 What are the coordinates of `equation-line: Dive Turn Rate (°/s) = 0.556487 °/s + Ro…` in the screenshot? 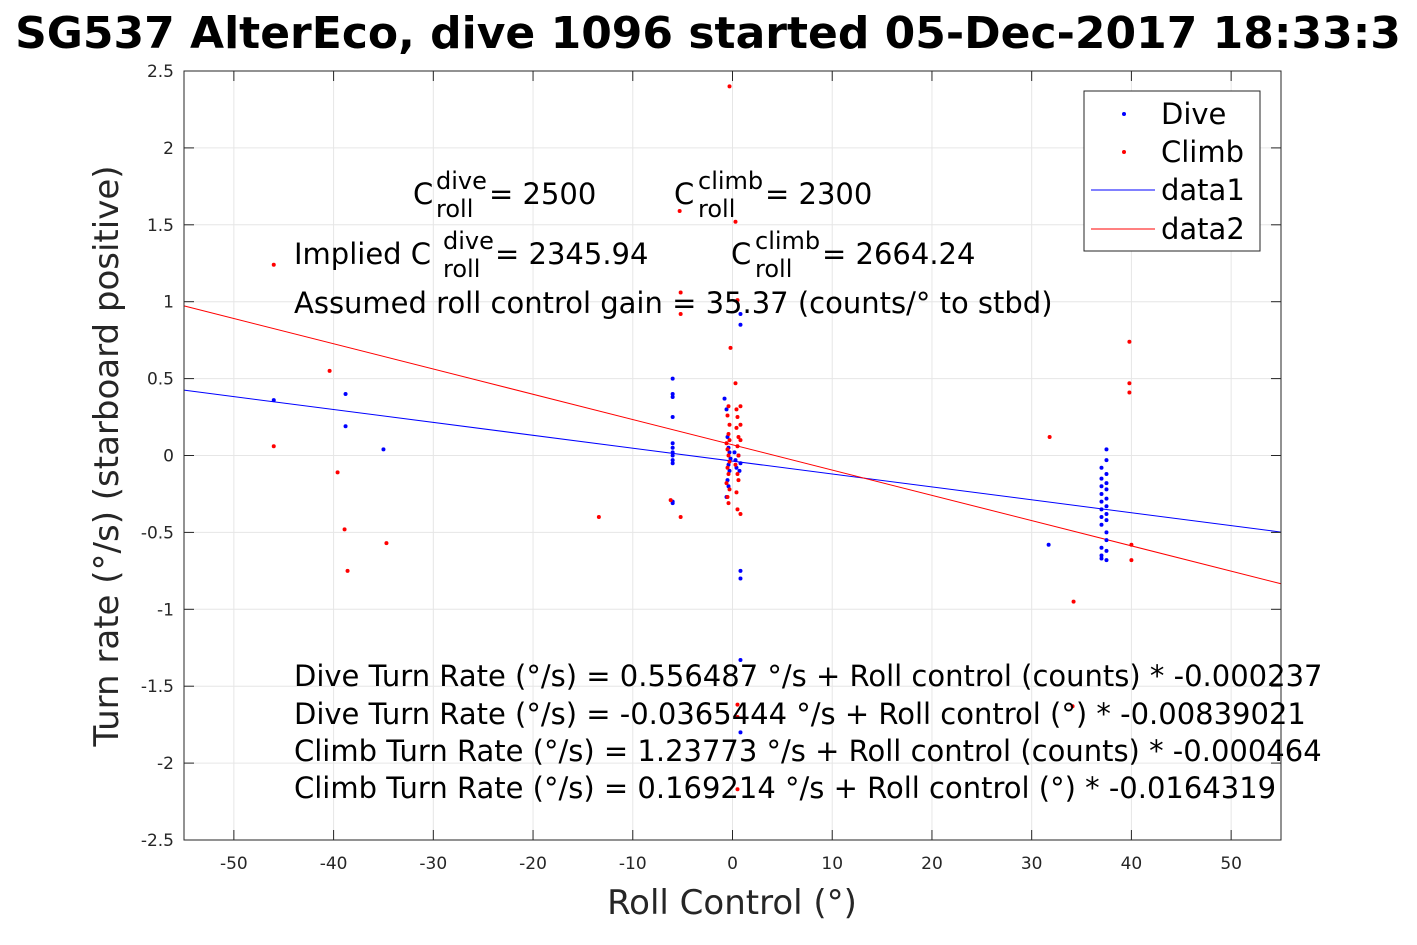 It's located at (808, 676).